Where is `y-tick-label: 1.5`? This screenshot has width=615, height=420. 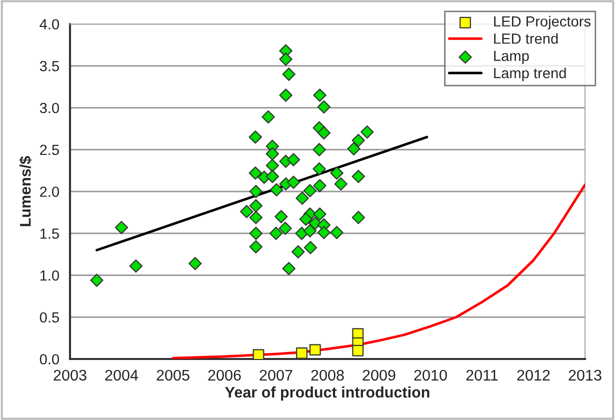
y-tick-label: 1.5 is located at coordinates (49, 233).